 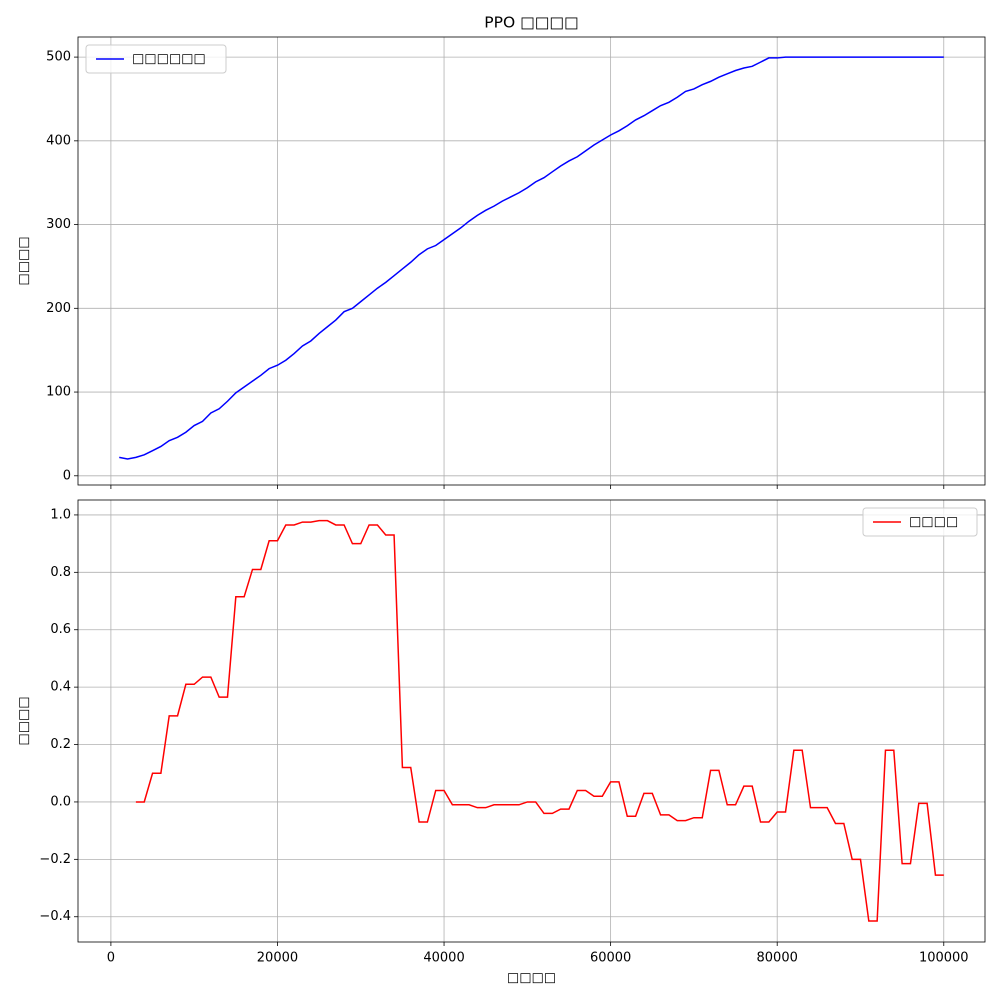 I want to click on y-tick-label: 0, so click(x=67, y=475).